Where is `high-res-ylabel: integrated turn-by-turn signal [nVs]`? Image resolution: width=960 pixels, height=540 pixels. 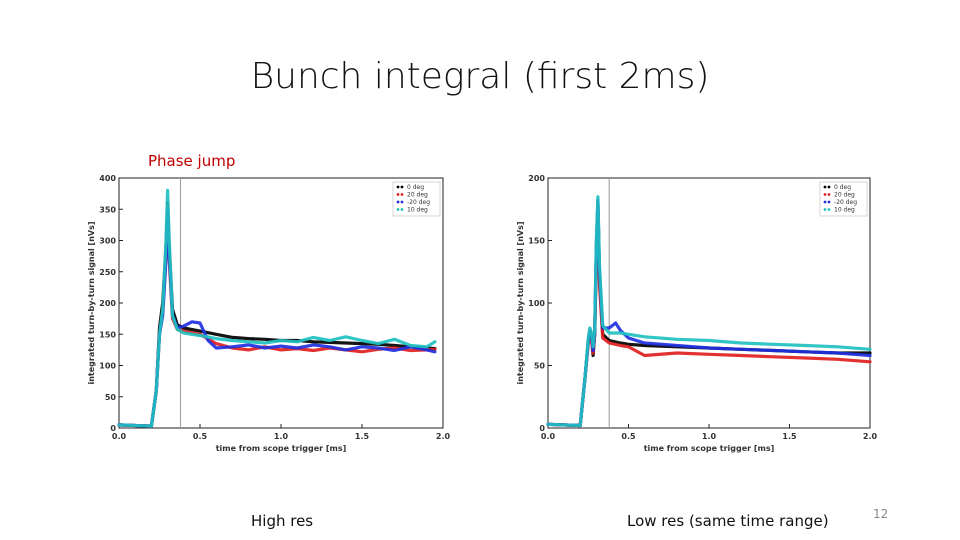
high-res-ylabel: integrated turn-by-turn signal [nVs] is located at coordinates (91, 302).